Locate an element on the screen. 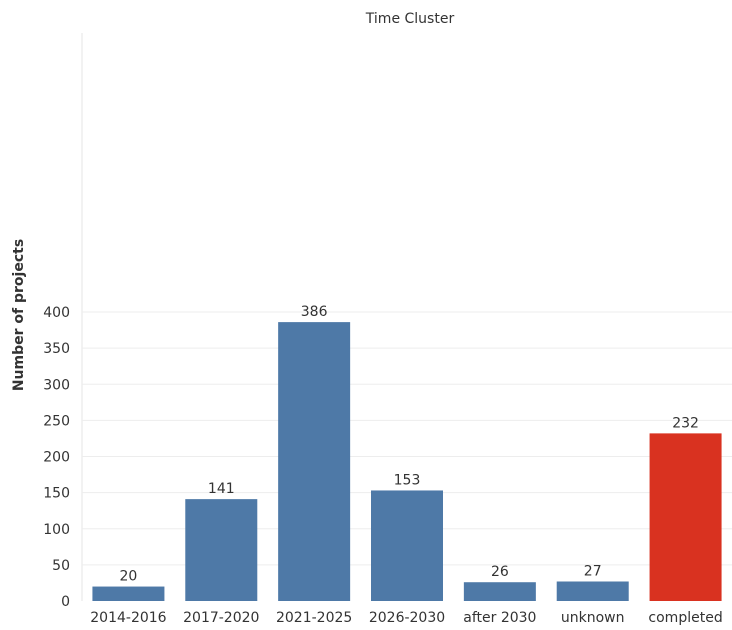  bar-2021-2025 is located at coordinates (314, 461).